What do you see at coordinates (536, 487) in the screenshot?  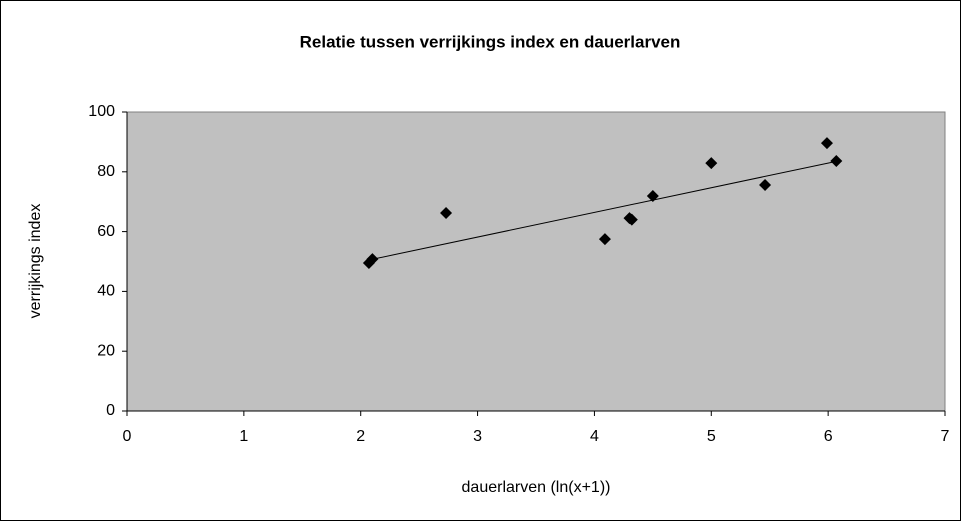 I see `x-axis-label: dauerlarven (ln(x+1))` at bounding box center [536, 487].